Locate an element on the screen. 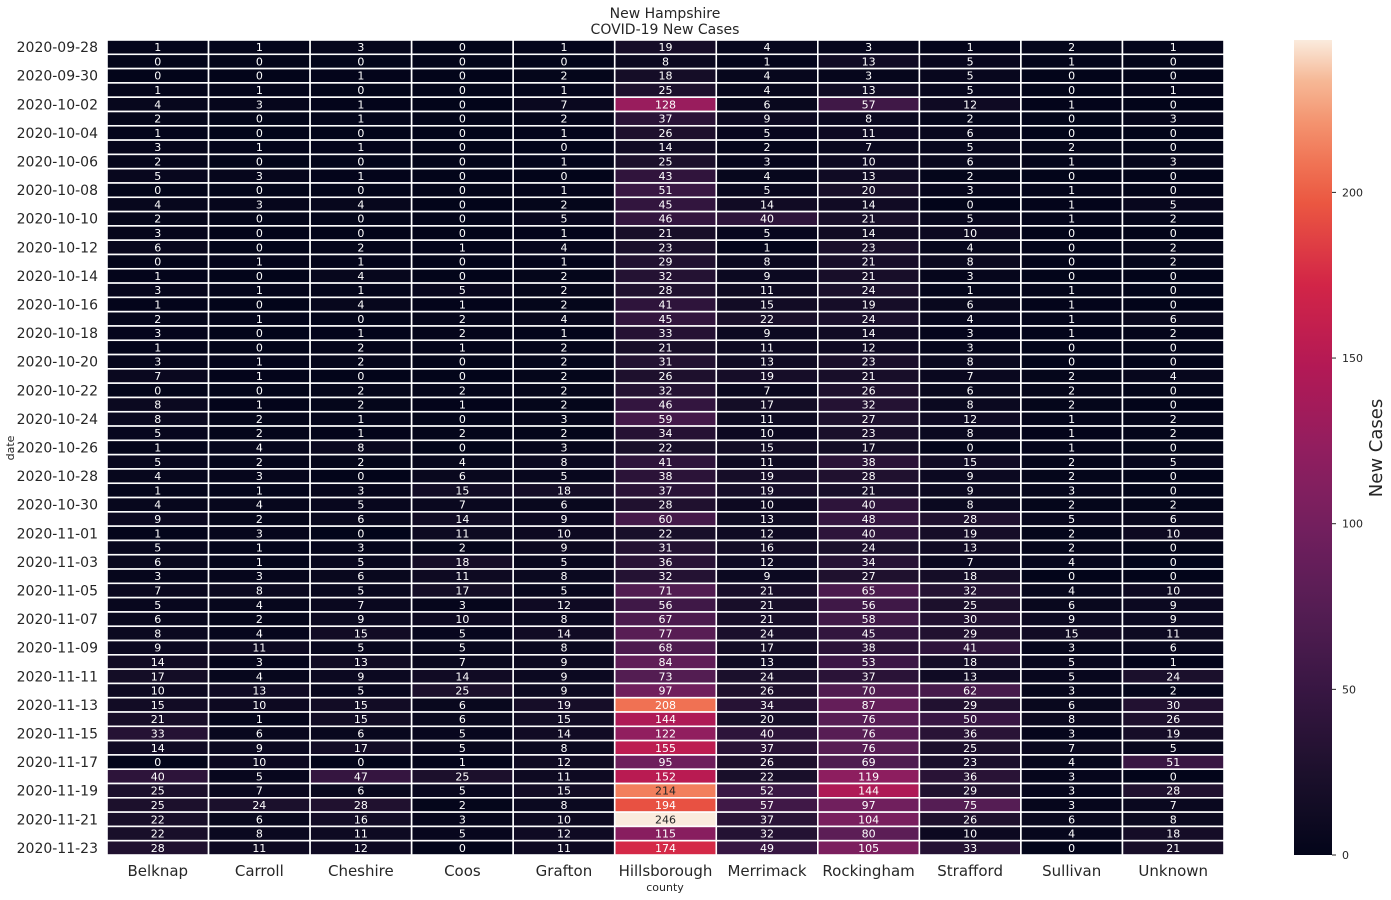 The width and height of the screenshot is (1391, 900). heatmap-cell-label: 17 is located at coordinates (767, 648).